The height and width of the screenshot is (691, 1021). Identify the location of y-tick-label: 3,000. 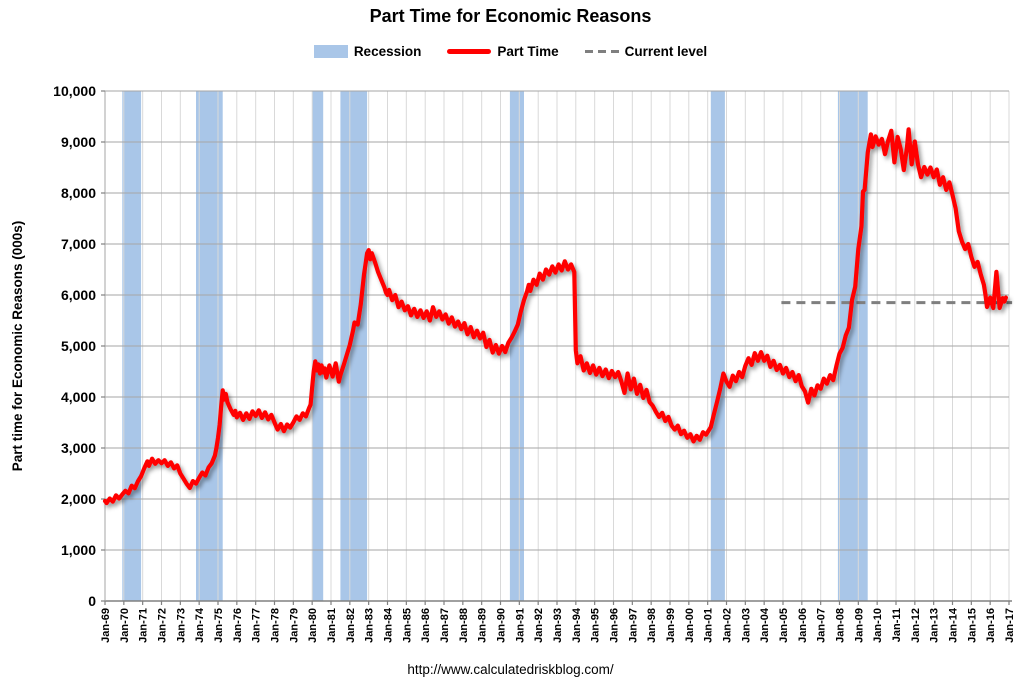
(78, 448).